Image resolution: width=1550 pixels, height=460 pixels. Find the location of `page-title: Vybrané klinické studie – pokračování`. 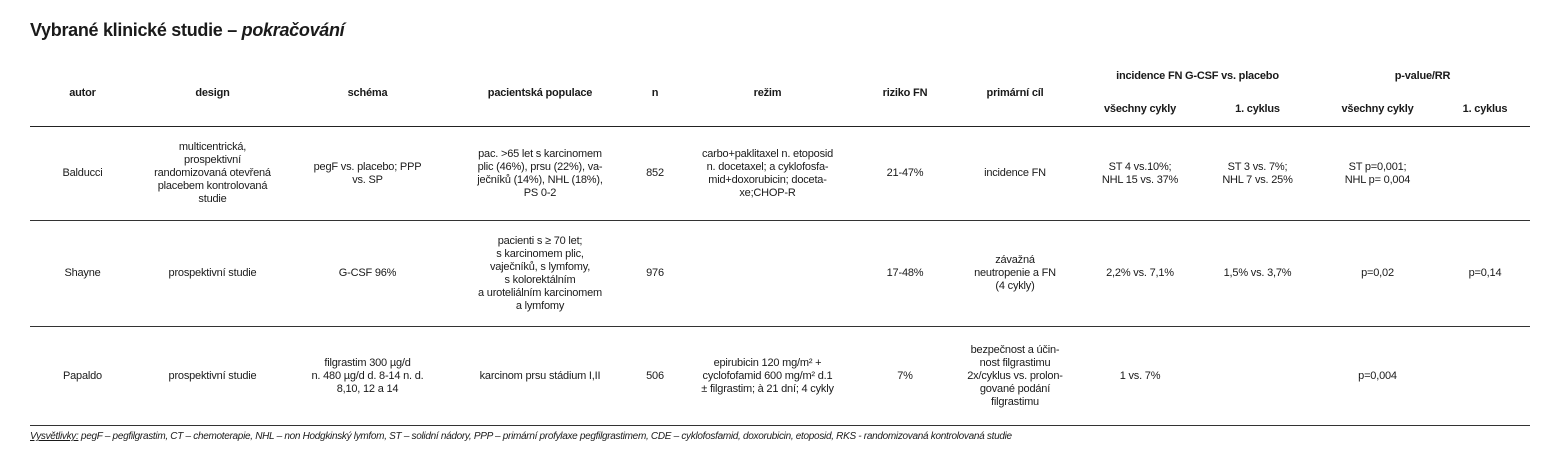

page-title: Vybrané klinické studie – pokračování is located at coordinates (187, 30).